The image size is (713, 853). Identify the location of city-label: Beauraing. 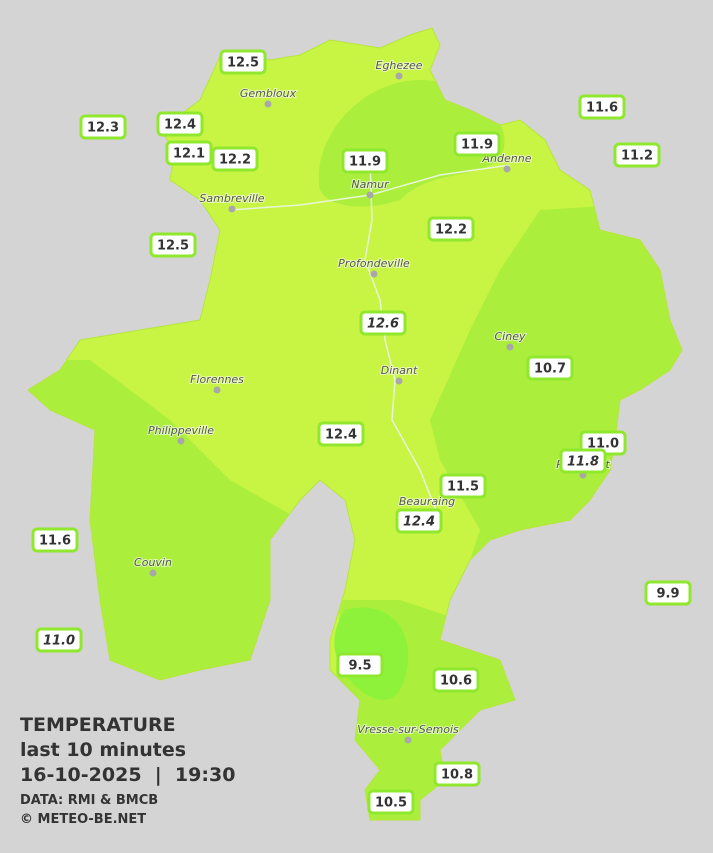
(427, 501).